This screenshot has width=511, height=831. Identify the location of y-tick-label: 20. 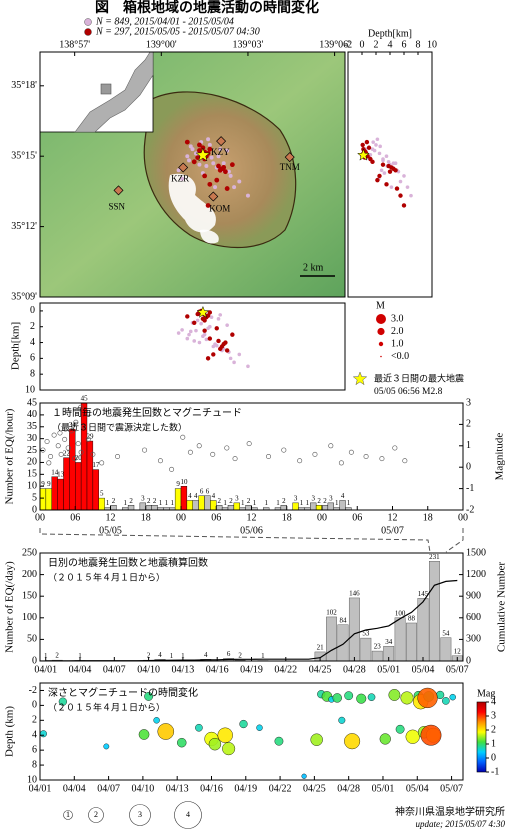
(32, 462).